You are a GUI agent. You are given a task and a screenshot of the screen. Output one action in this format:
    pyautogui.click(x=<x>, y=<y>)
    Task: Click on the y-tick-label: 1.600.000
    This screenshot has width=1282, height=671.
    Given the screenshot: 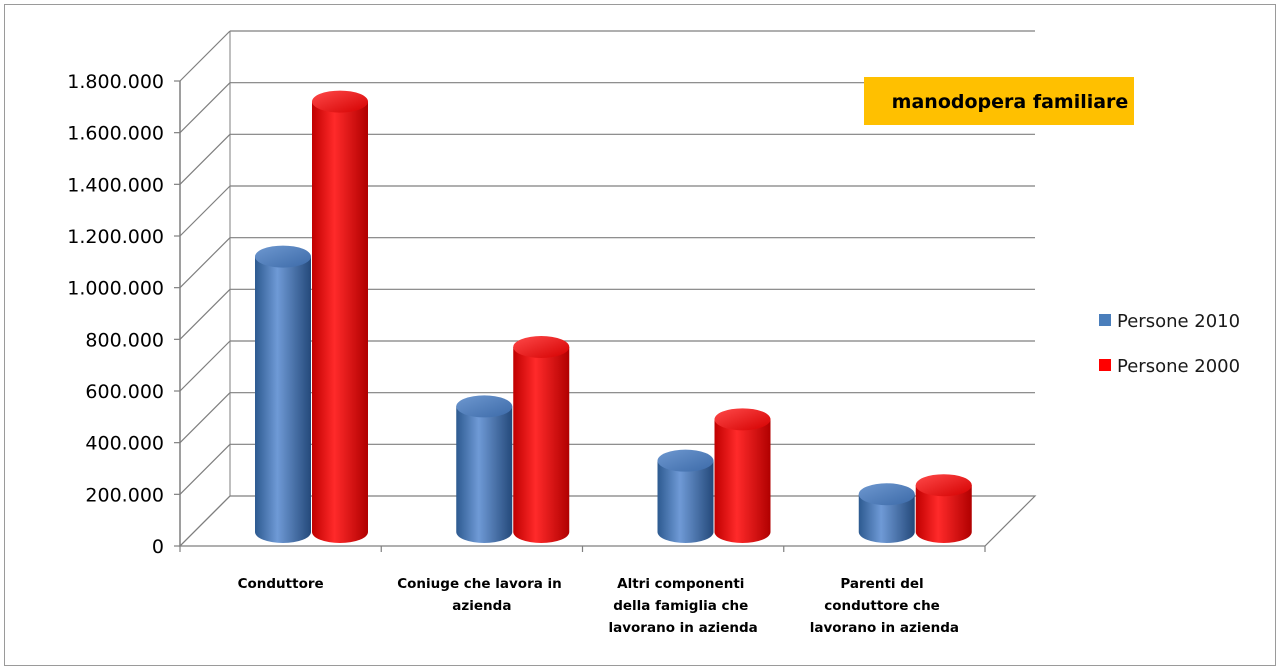 What is the action you would take?
    pyautogui.click(x=115, y=134)
    